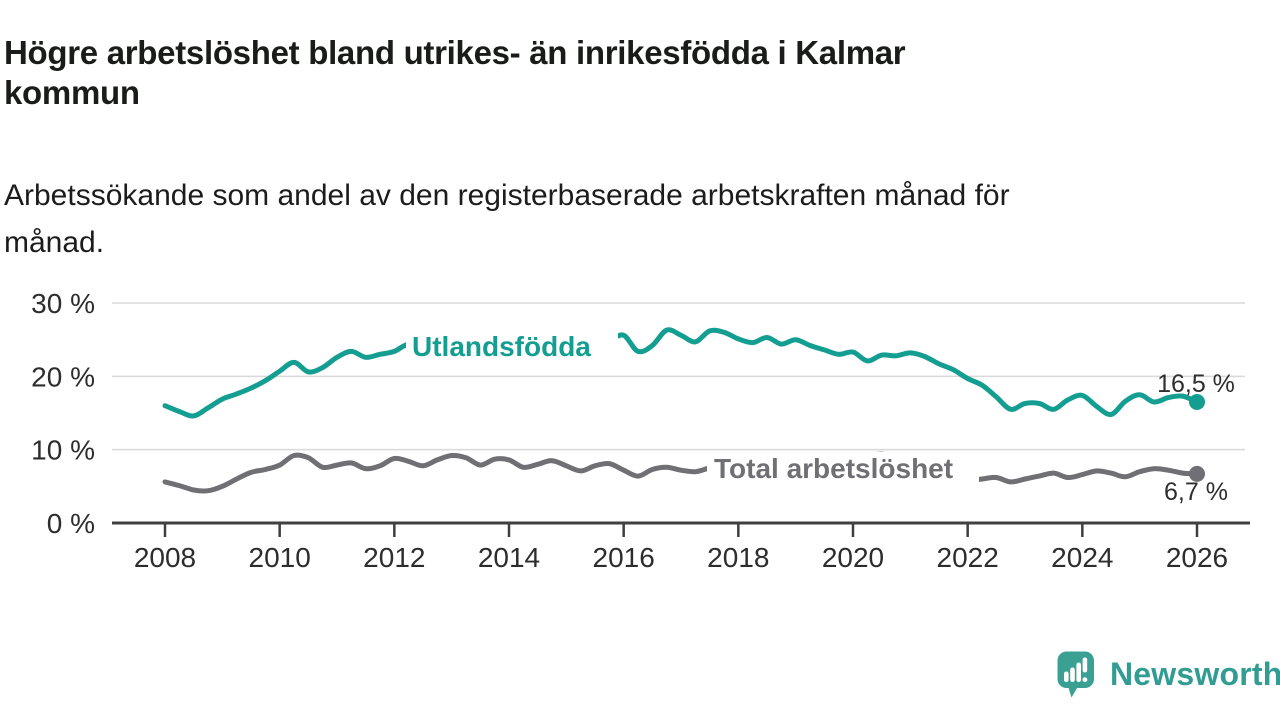  Describe the element at coordinates (1197, 557) in the screenshot. I see `x-tick-label-2026: 2026` at that location.